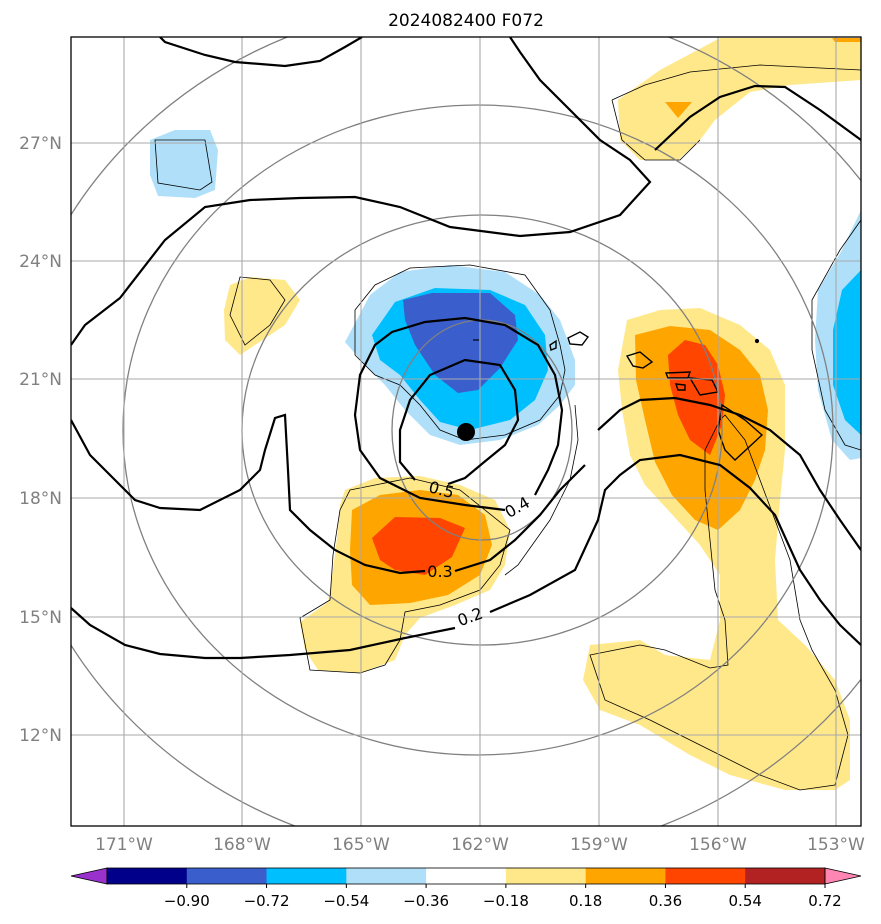 The image size is (881, 924). Describe the element at coordinates (184, 164) in the screenshot. I see `cool-region-northwest` at that location.